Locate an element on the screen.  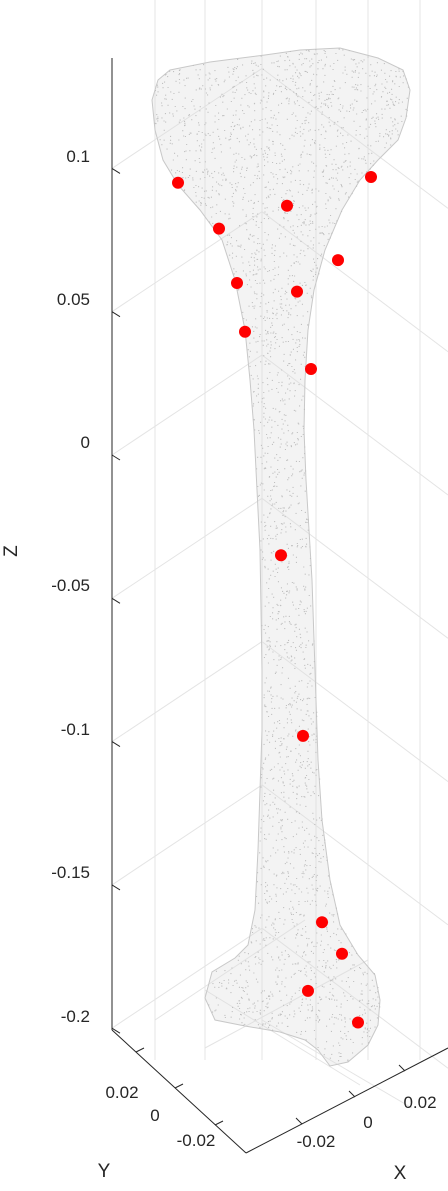
y-axis-line is located at coordinates (179, 1091).